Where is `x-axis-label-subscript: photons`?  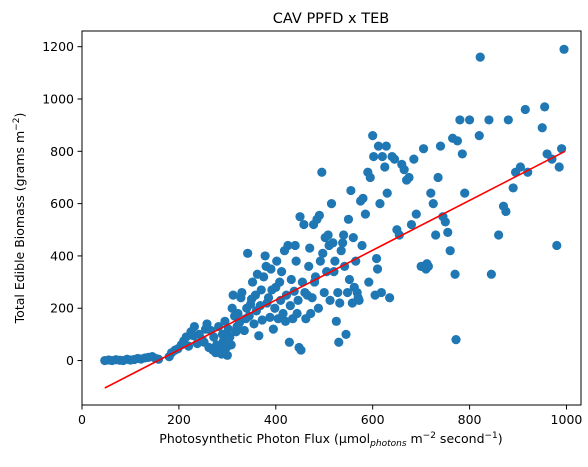
x-axis-label-subscript: photons is located at coordinates (388, 444).